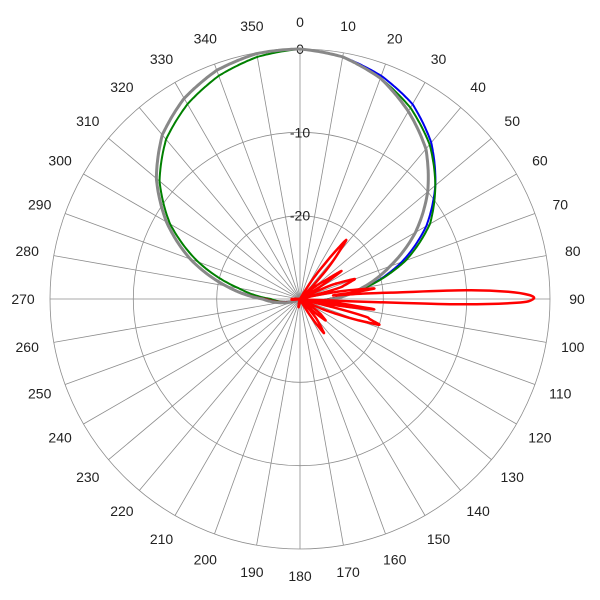 This screenshot has width=600, height=600. Describe the element at coordinates (577, 299) in the screenshot. I see `angle-tick-label: 90` at that location.